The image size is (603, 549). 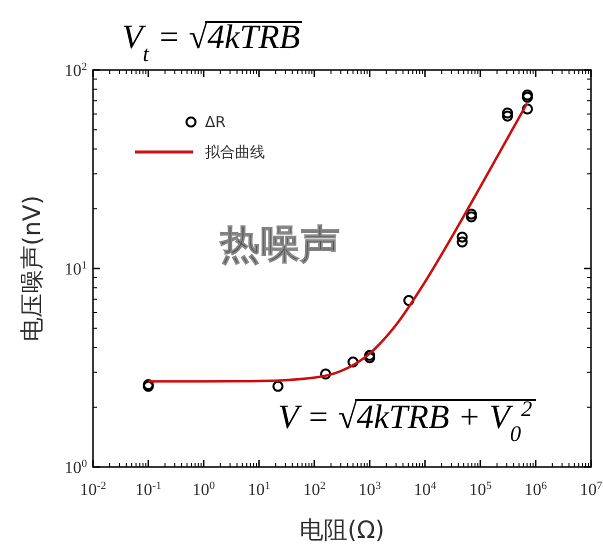 I want to click on annotation: 热噪声, so click(x=279, y=245).